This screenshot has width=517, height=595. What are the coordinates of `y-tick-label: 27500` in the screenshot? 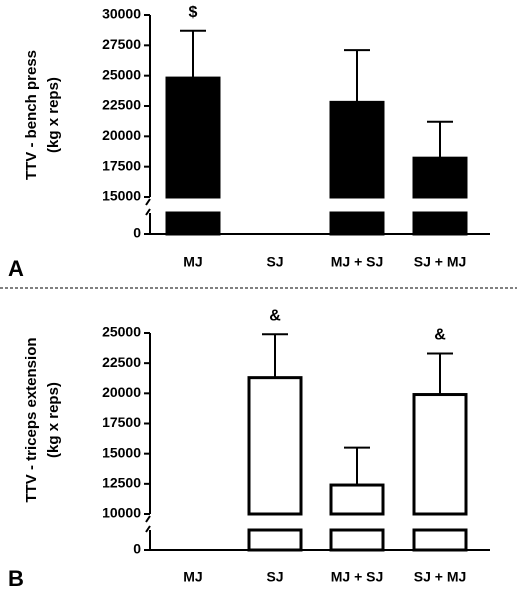 It's located at (121, 44).